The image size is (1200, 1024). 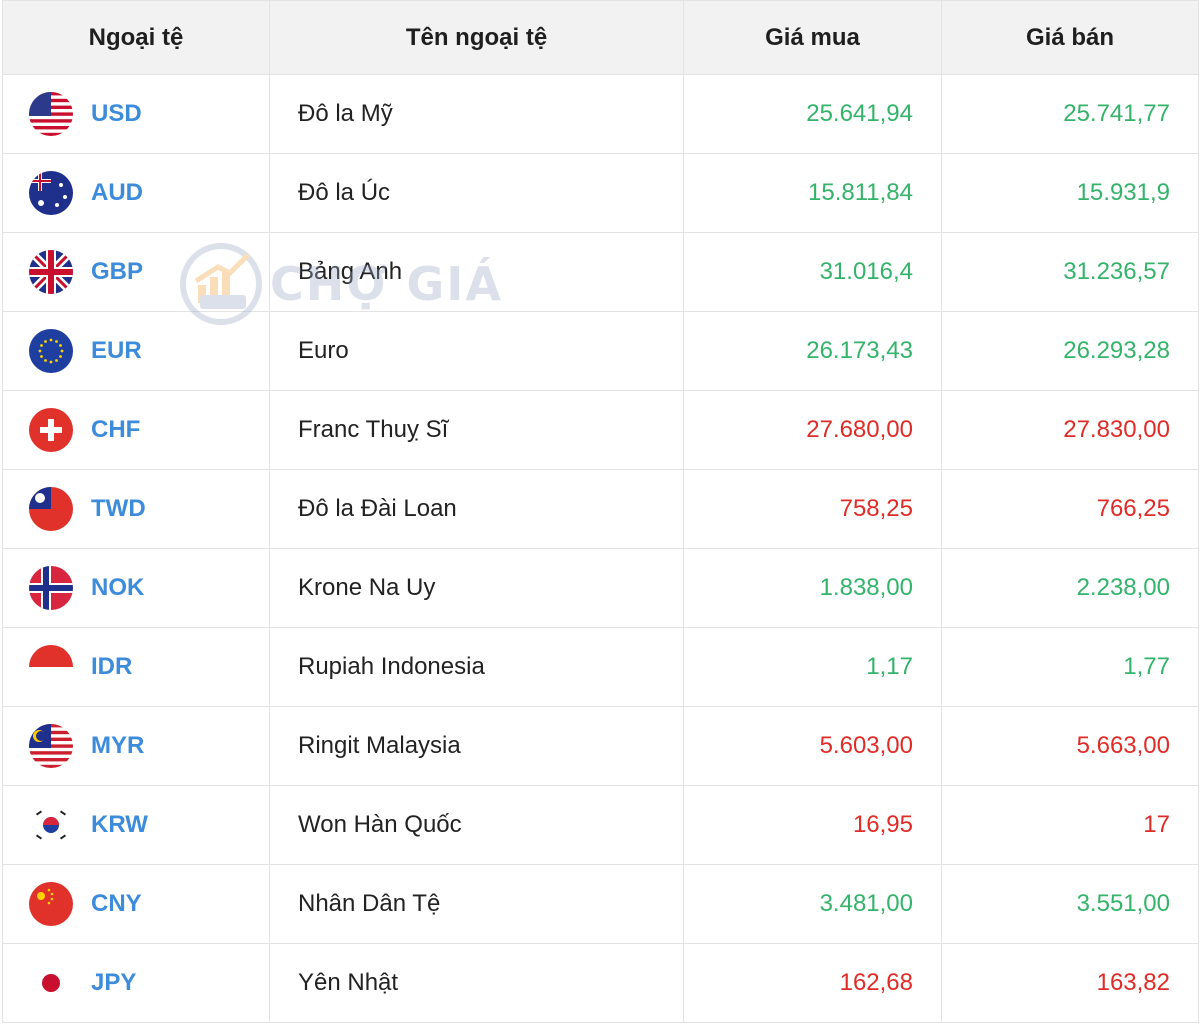 What do you see at coordinates (117, 271) in the screenshot?
I see `currency-code: GBP` at bounding box center [117, 271].